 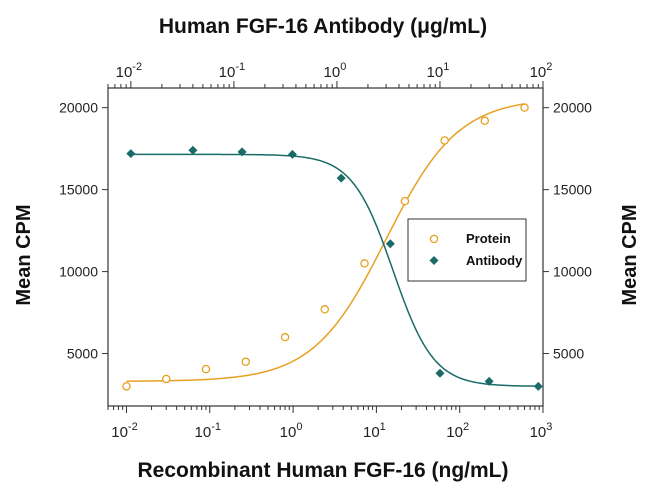 I want to click on x-bottom-tick-exponent: 1, so click(x=383, y=427).